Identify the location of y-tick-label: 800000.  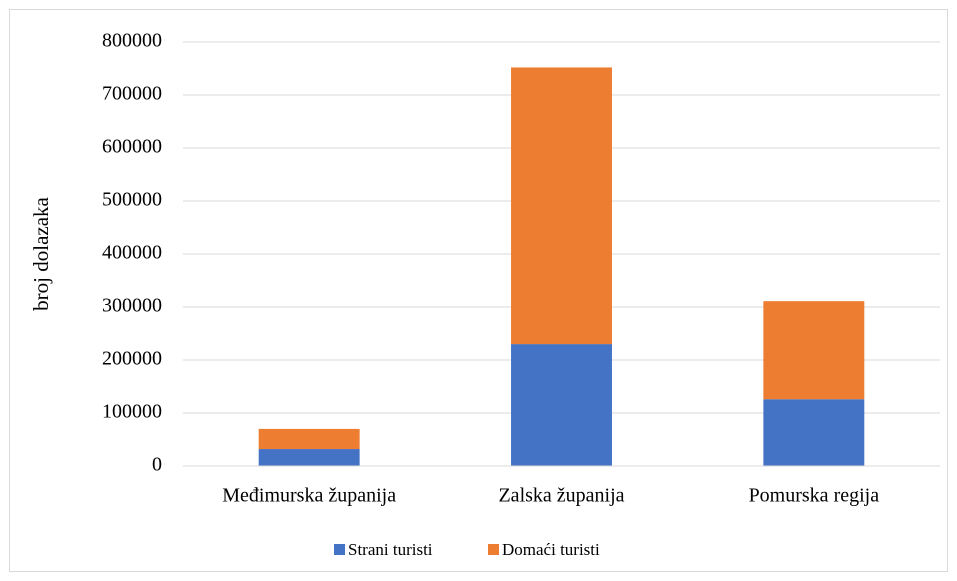
(132, 41).